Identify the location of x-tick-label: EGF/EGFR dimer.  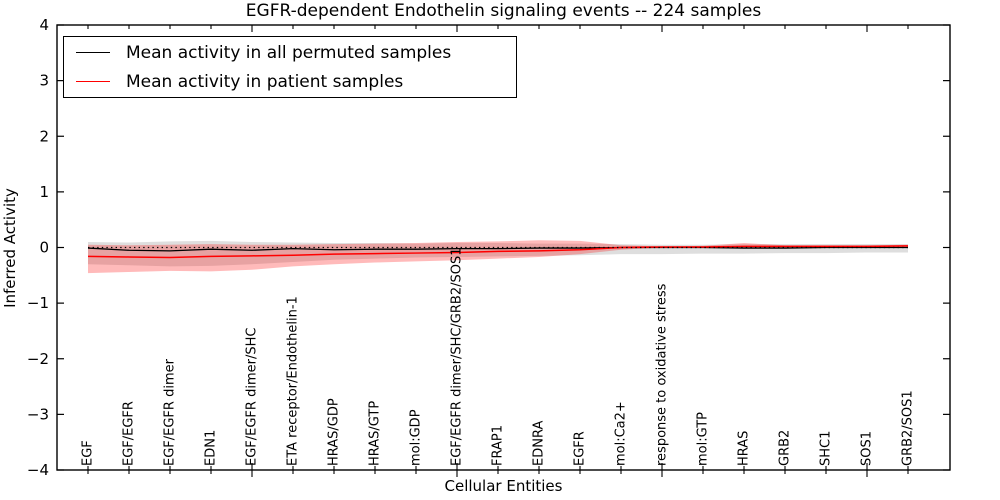
(170, 412).